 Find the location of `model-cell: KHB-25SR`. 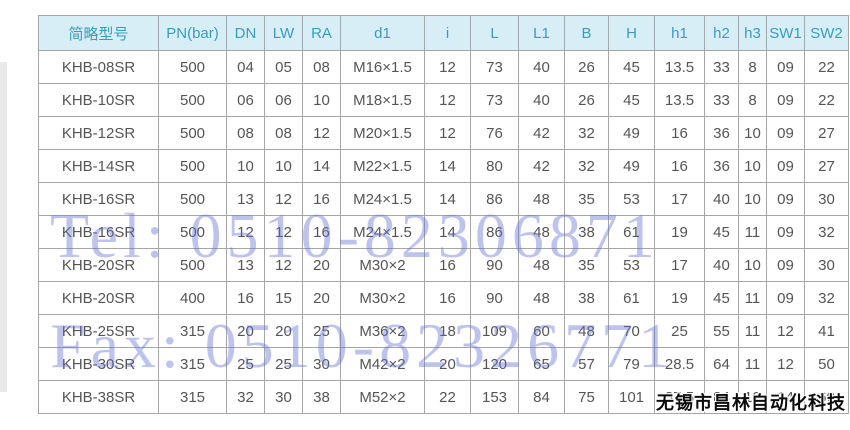

model-cell: KHB-25SR is located at coordinates (98, 331).